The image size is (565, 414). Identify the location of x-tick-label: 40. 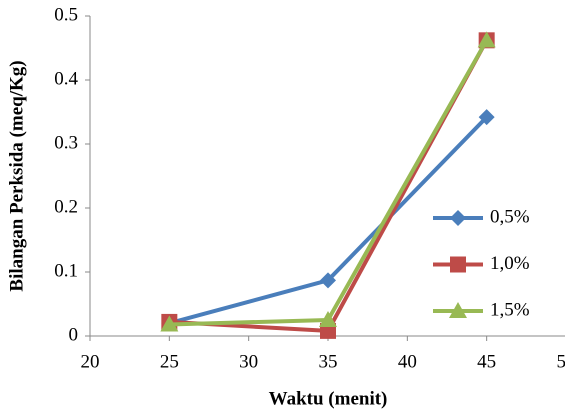
(407, 361).